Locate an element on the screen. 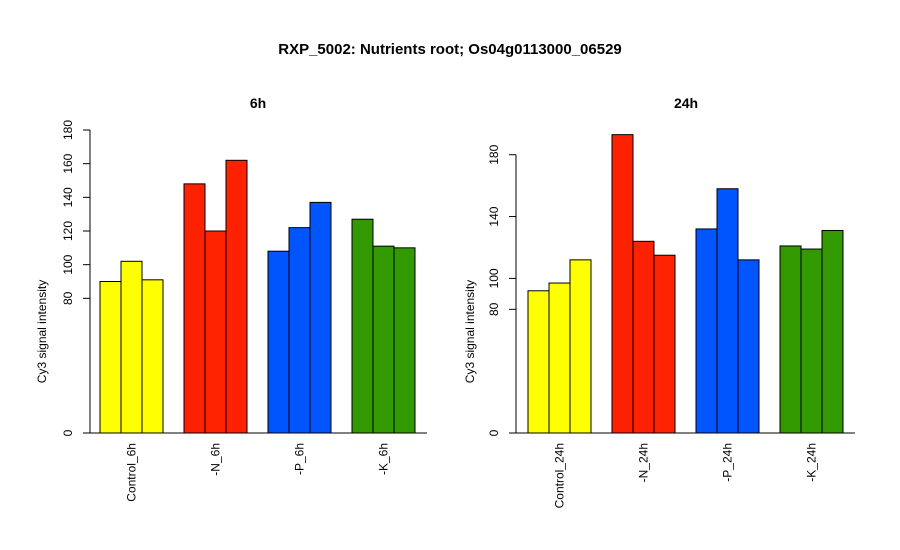 This screenshot has height=550, width=900. x-category-label: -P_6h is located at coordinates (300, 459).